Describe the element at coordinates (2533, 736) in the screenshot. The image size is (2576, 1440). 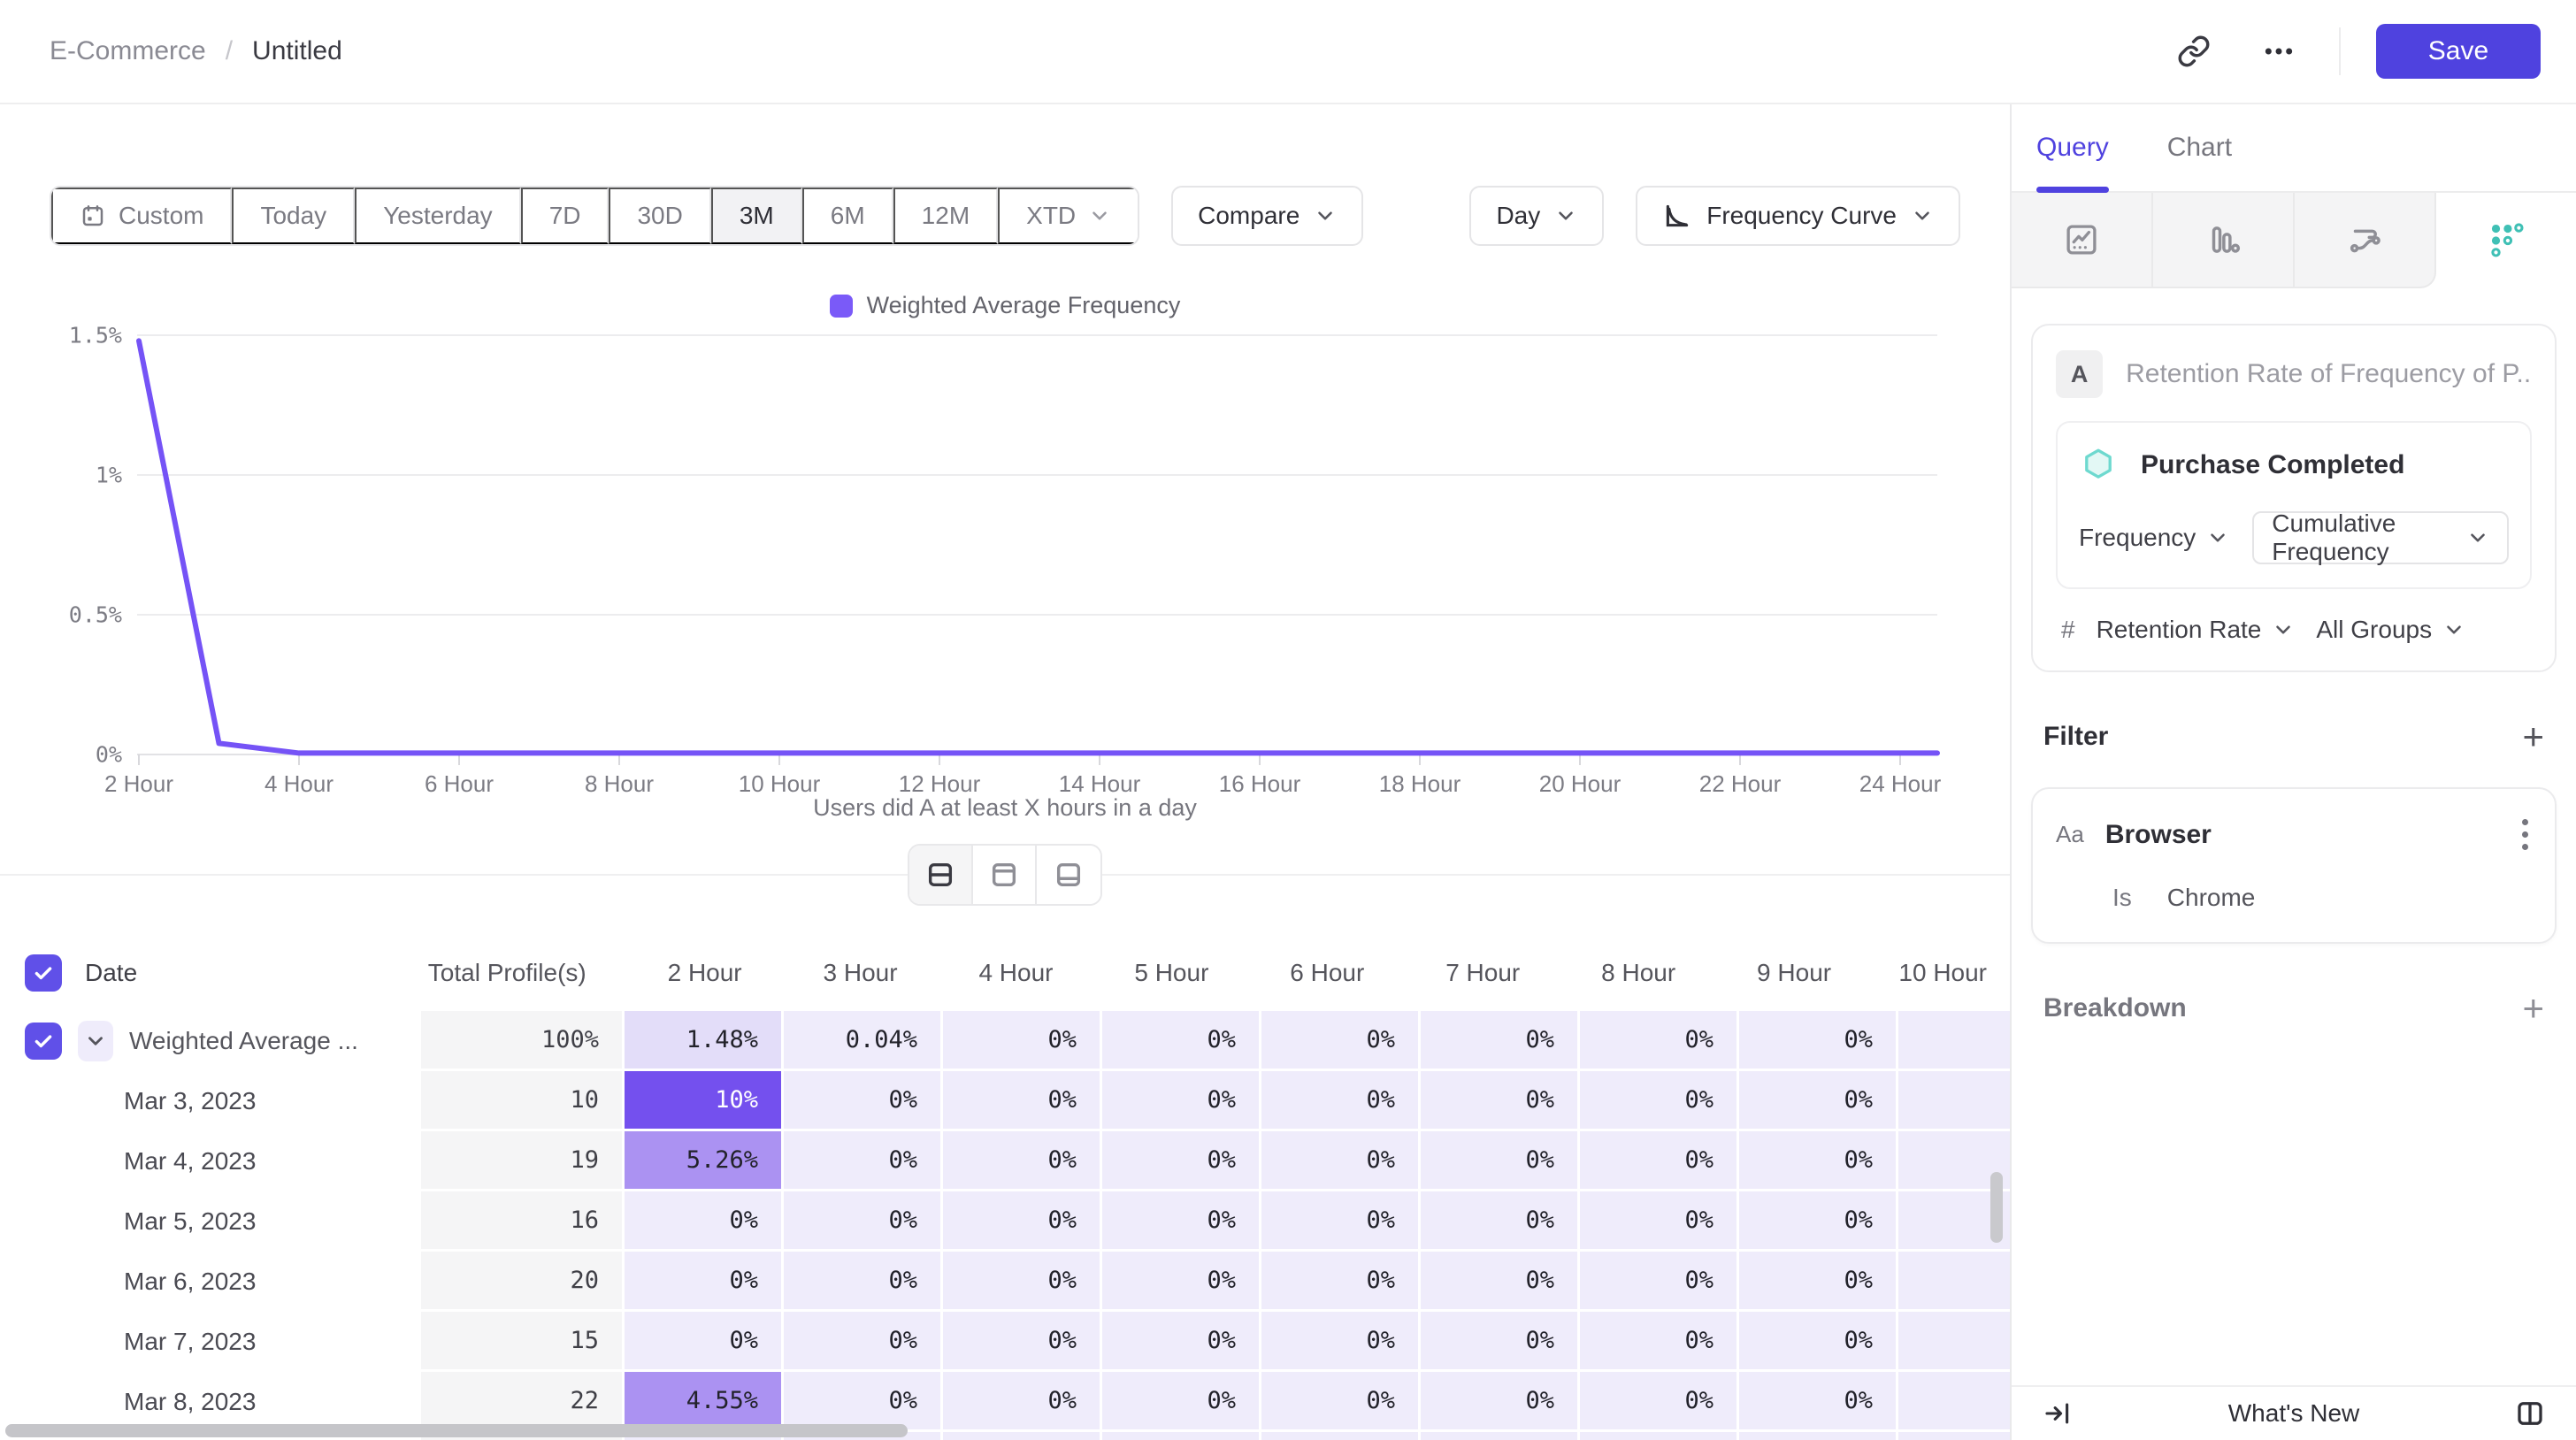
I see `add-filter-button: +` at that location.